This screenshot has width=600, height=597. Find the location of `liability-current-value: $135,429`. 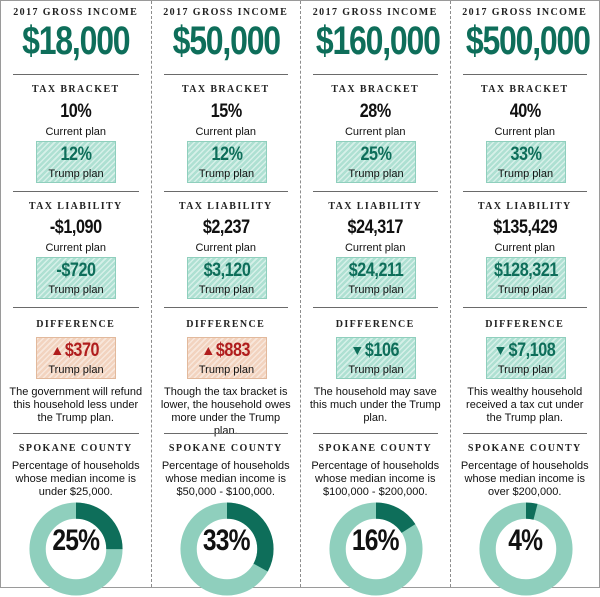

liability-current-value: $135,429 is located at coordinates (524, 227).